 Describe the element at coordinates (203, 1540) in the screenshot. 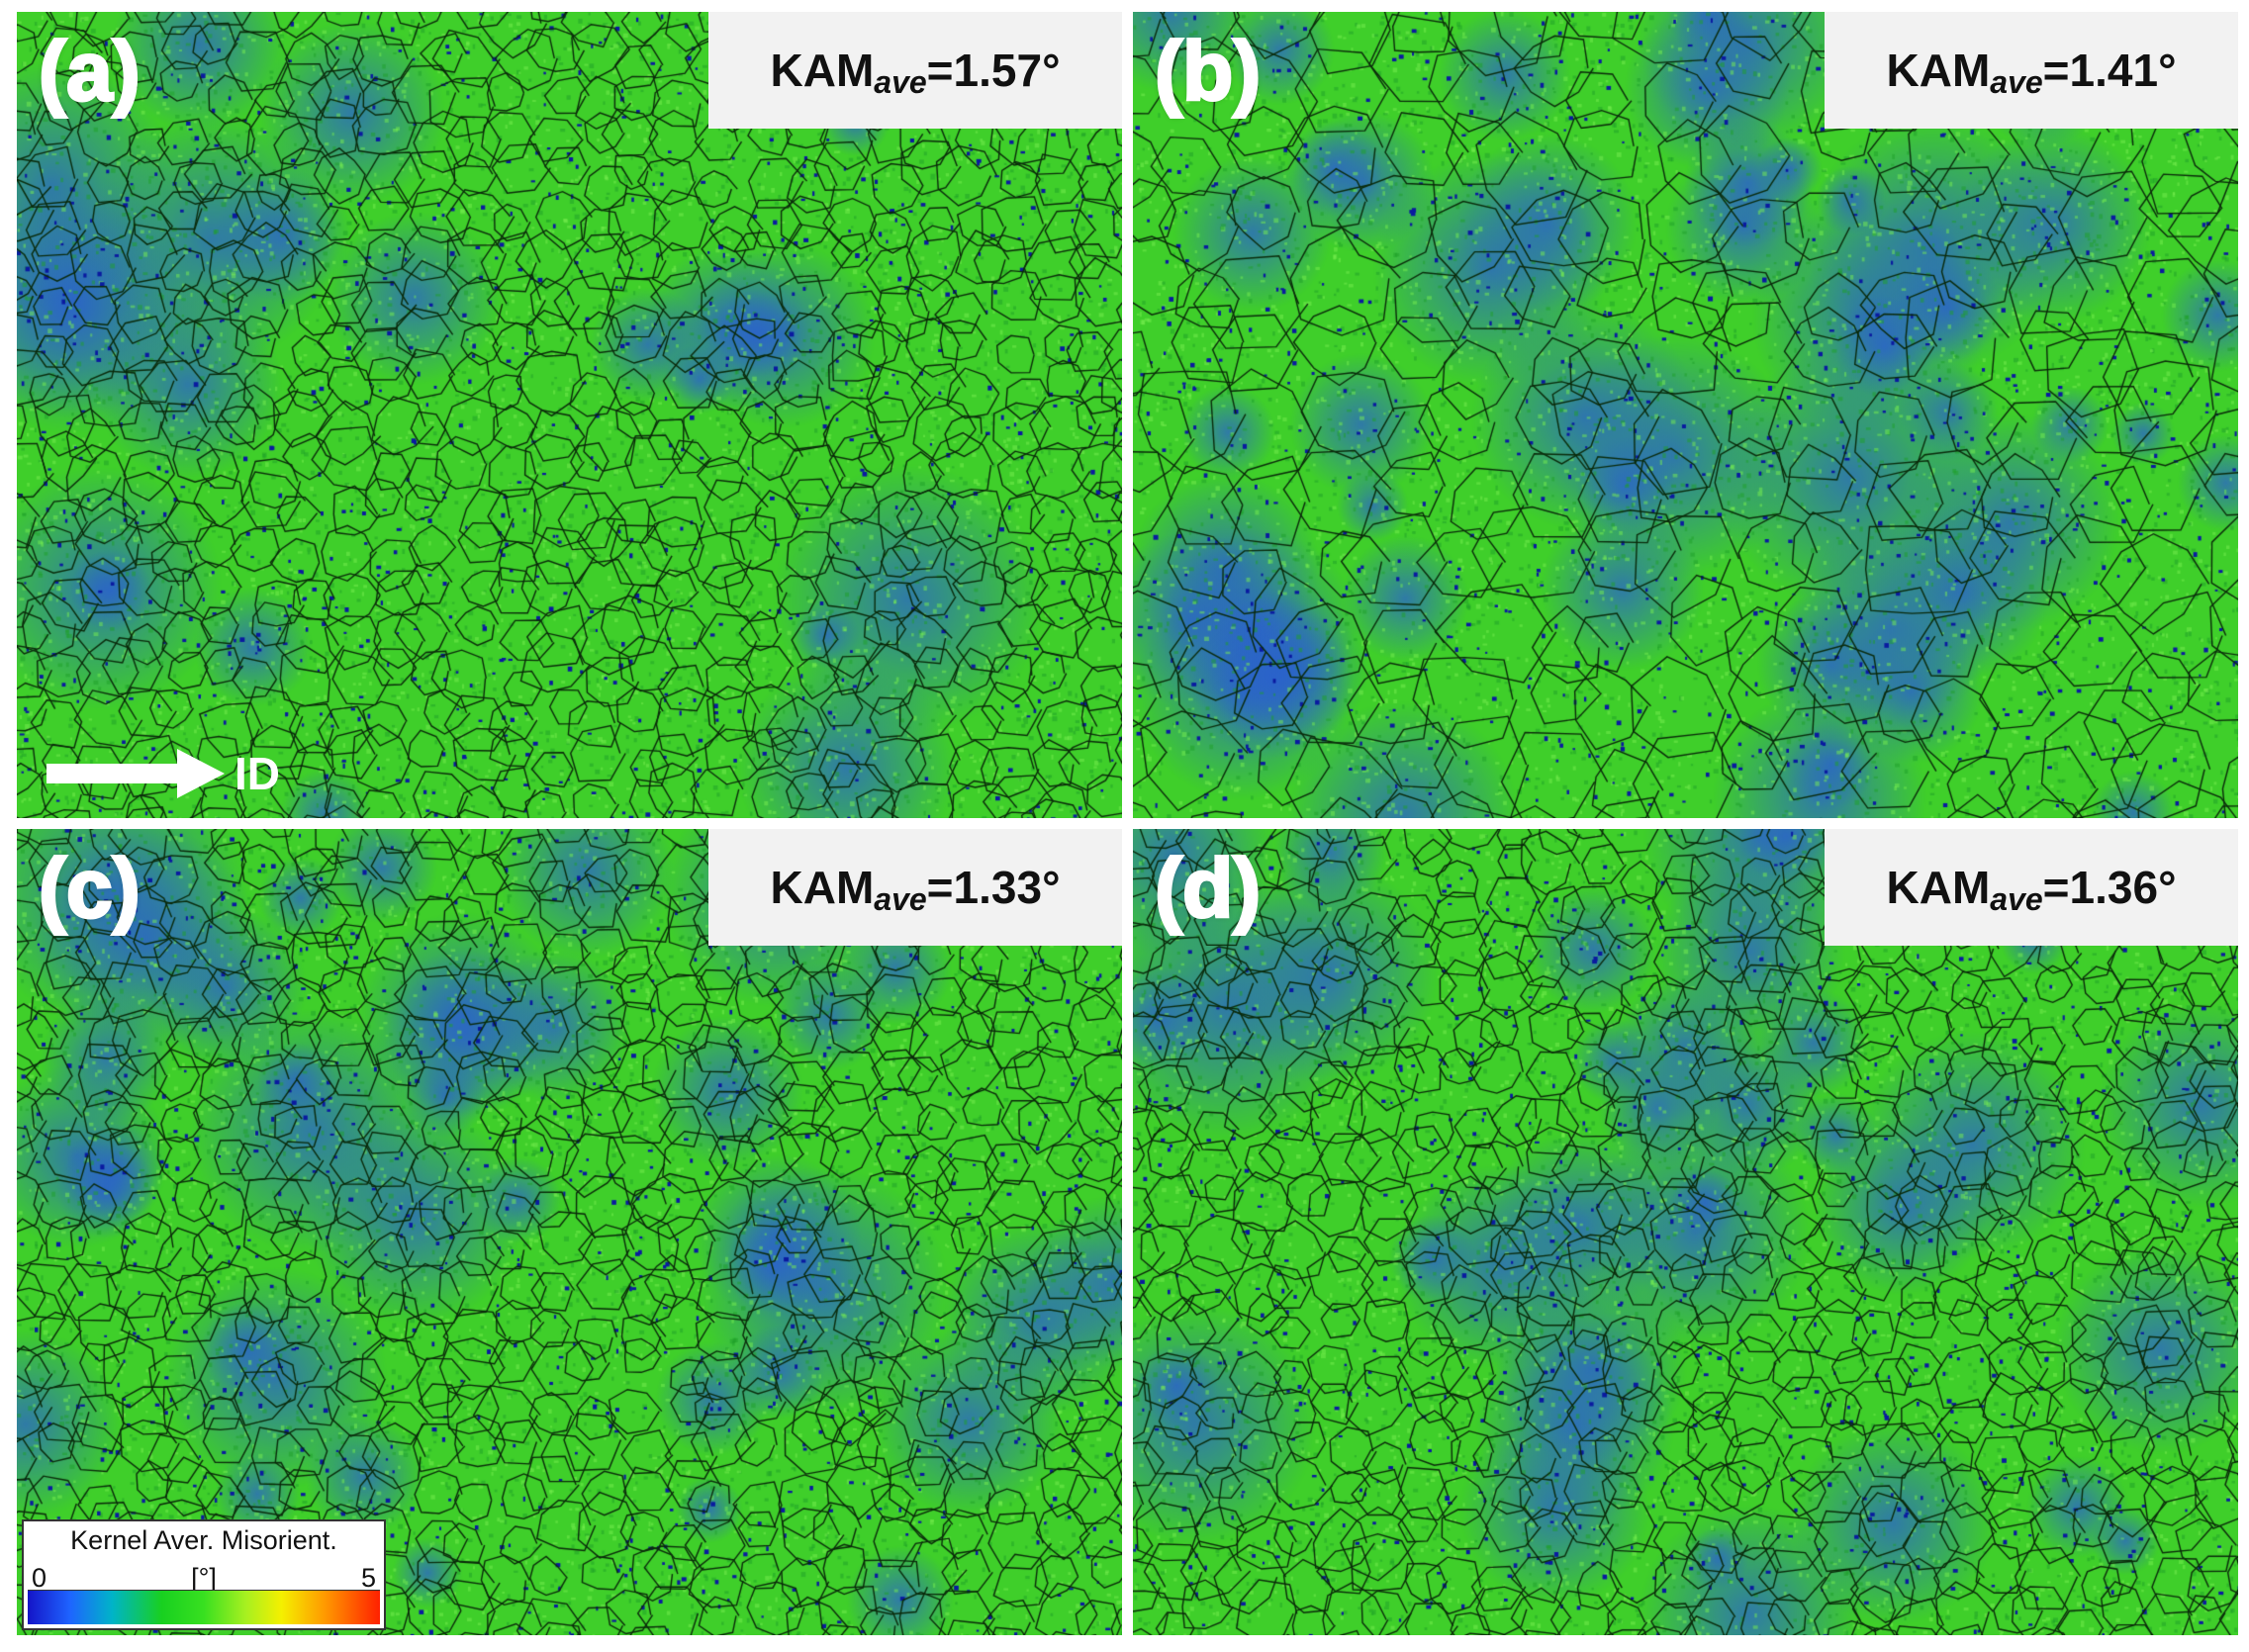

I see `colorbar-title: Kernel Aver. Misorient.` at that location.